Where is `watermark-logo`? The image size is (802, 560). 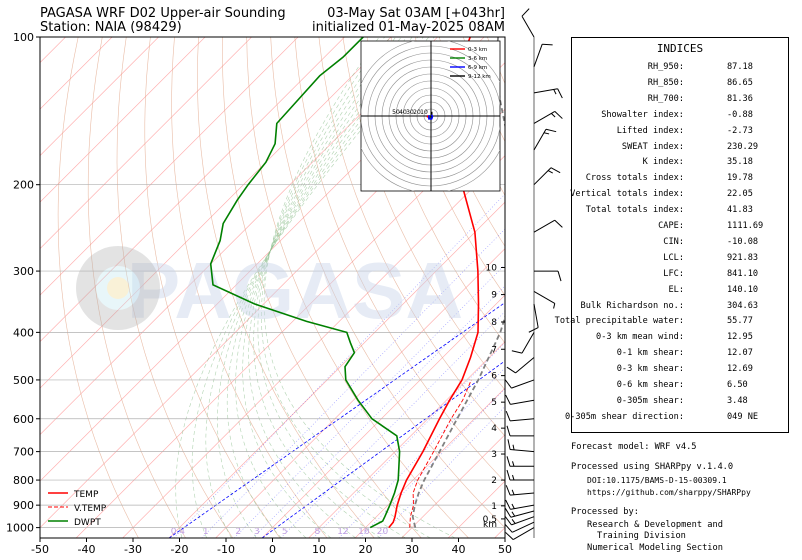 watermark-logo is located at coordinates (118, 288).